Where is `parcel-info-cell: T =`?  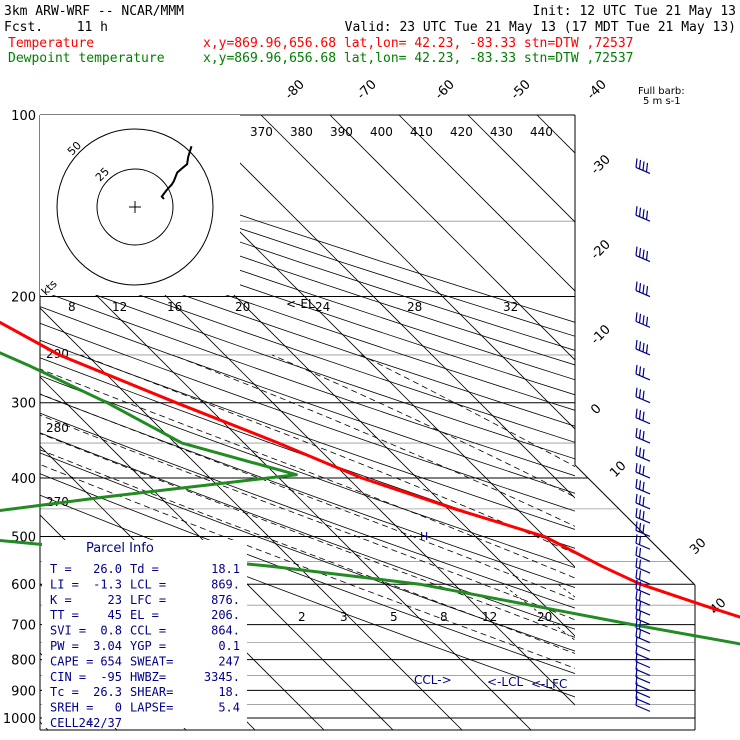
parcel-info-cell: T = is located at coordinates (61, 569).